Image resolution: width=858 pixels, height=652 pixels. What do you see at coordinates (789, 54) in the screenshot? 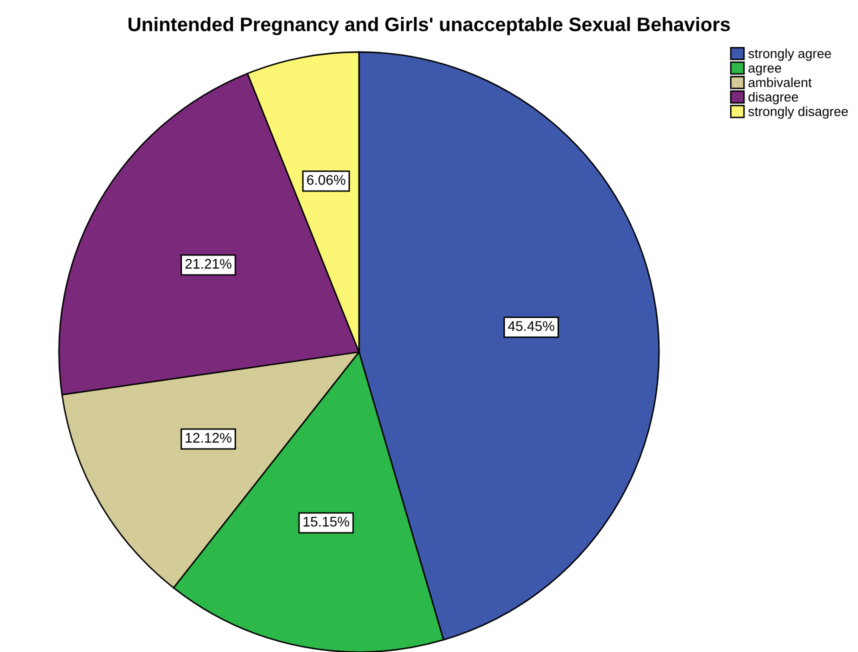
I see `legend-label: strongly agree` at bounding box center [789, 54].